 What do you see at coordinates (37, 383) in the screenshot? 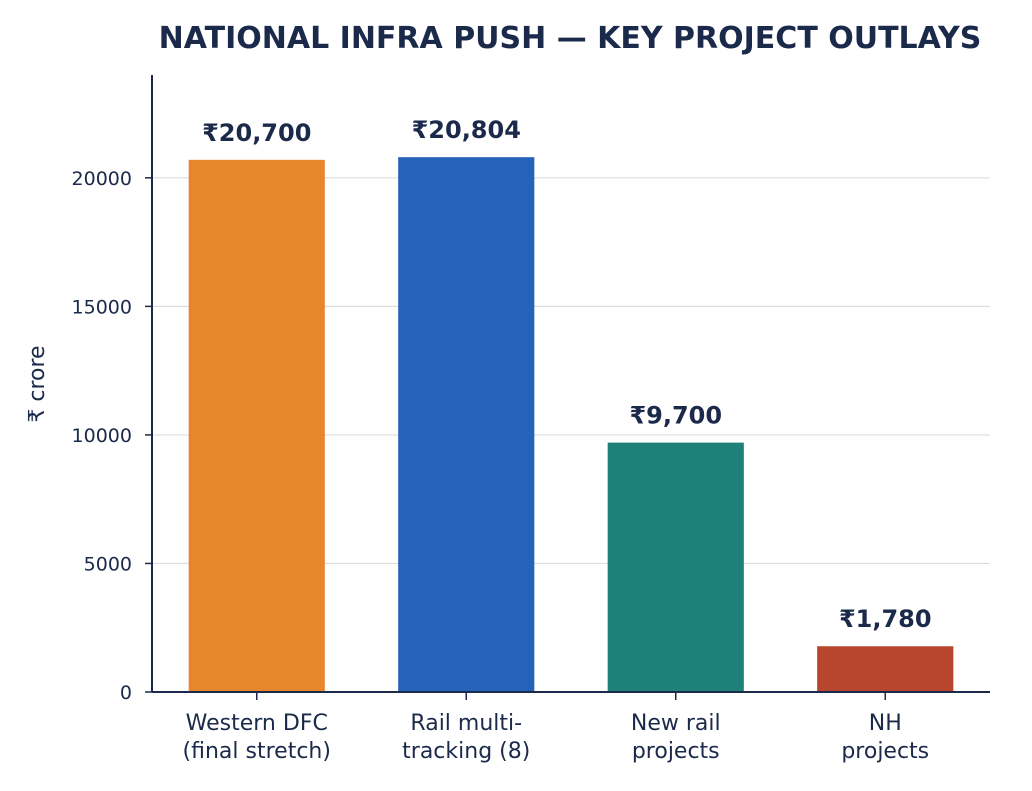
I see `y-axis-label: ₹ crore` at bounding box center [37, 383].